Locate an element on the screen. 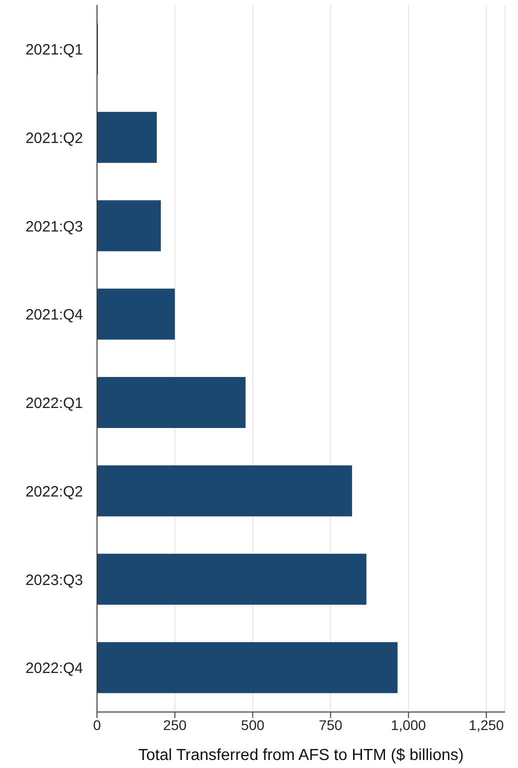 The height and width of the screenshot is (768, 518). y-tick-label: 2021:Q2 is located at coordinates (54, 138).